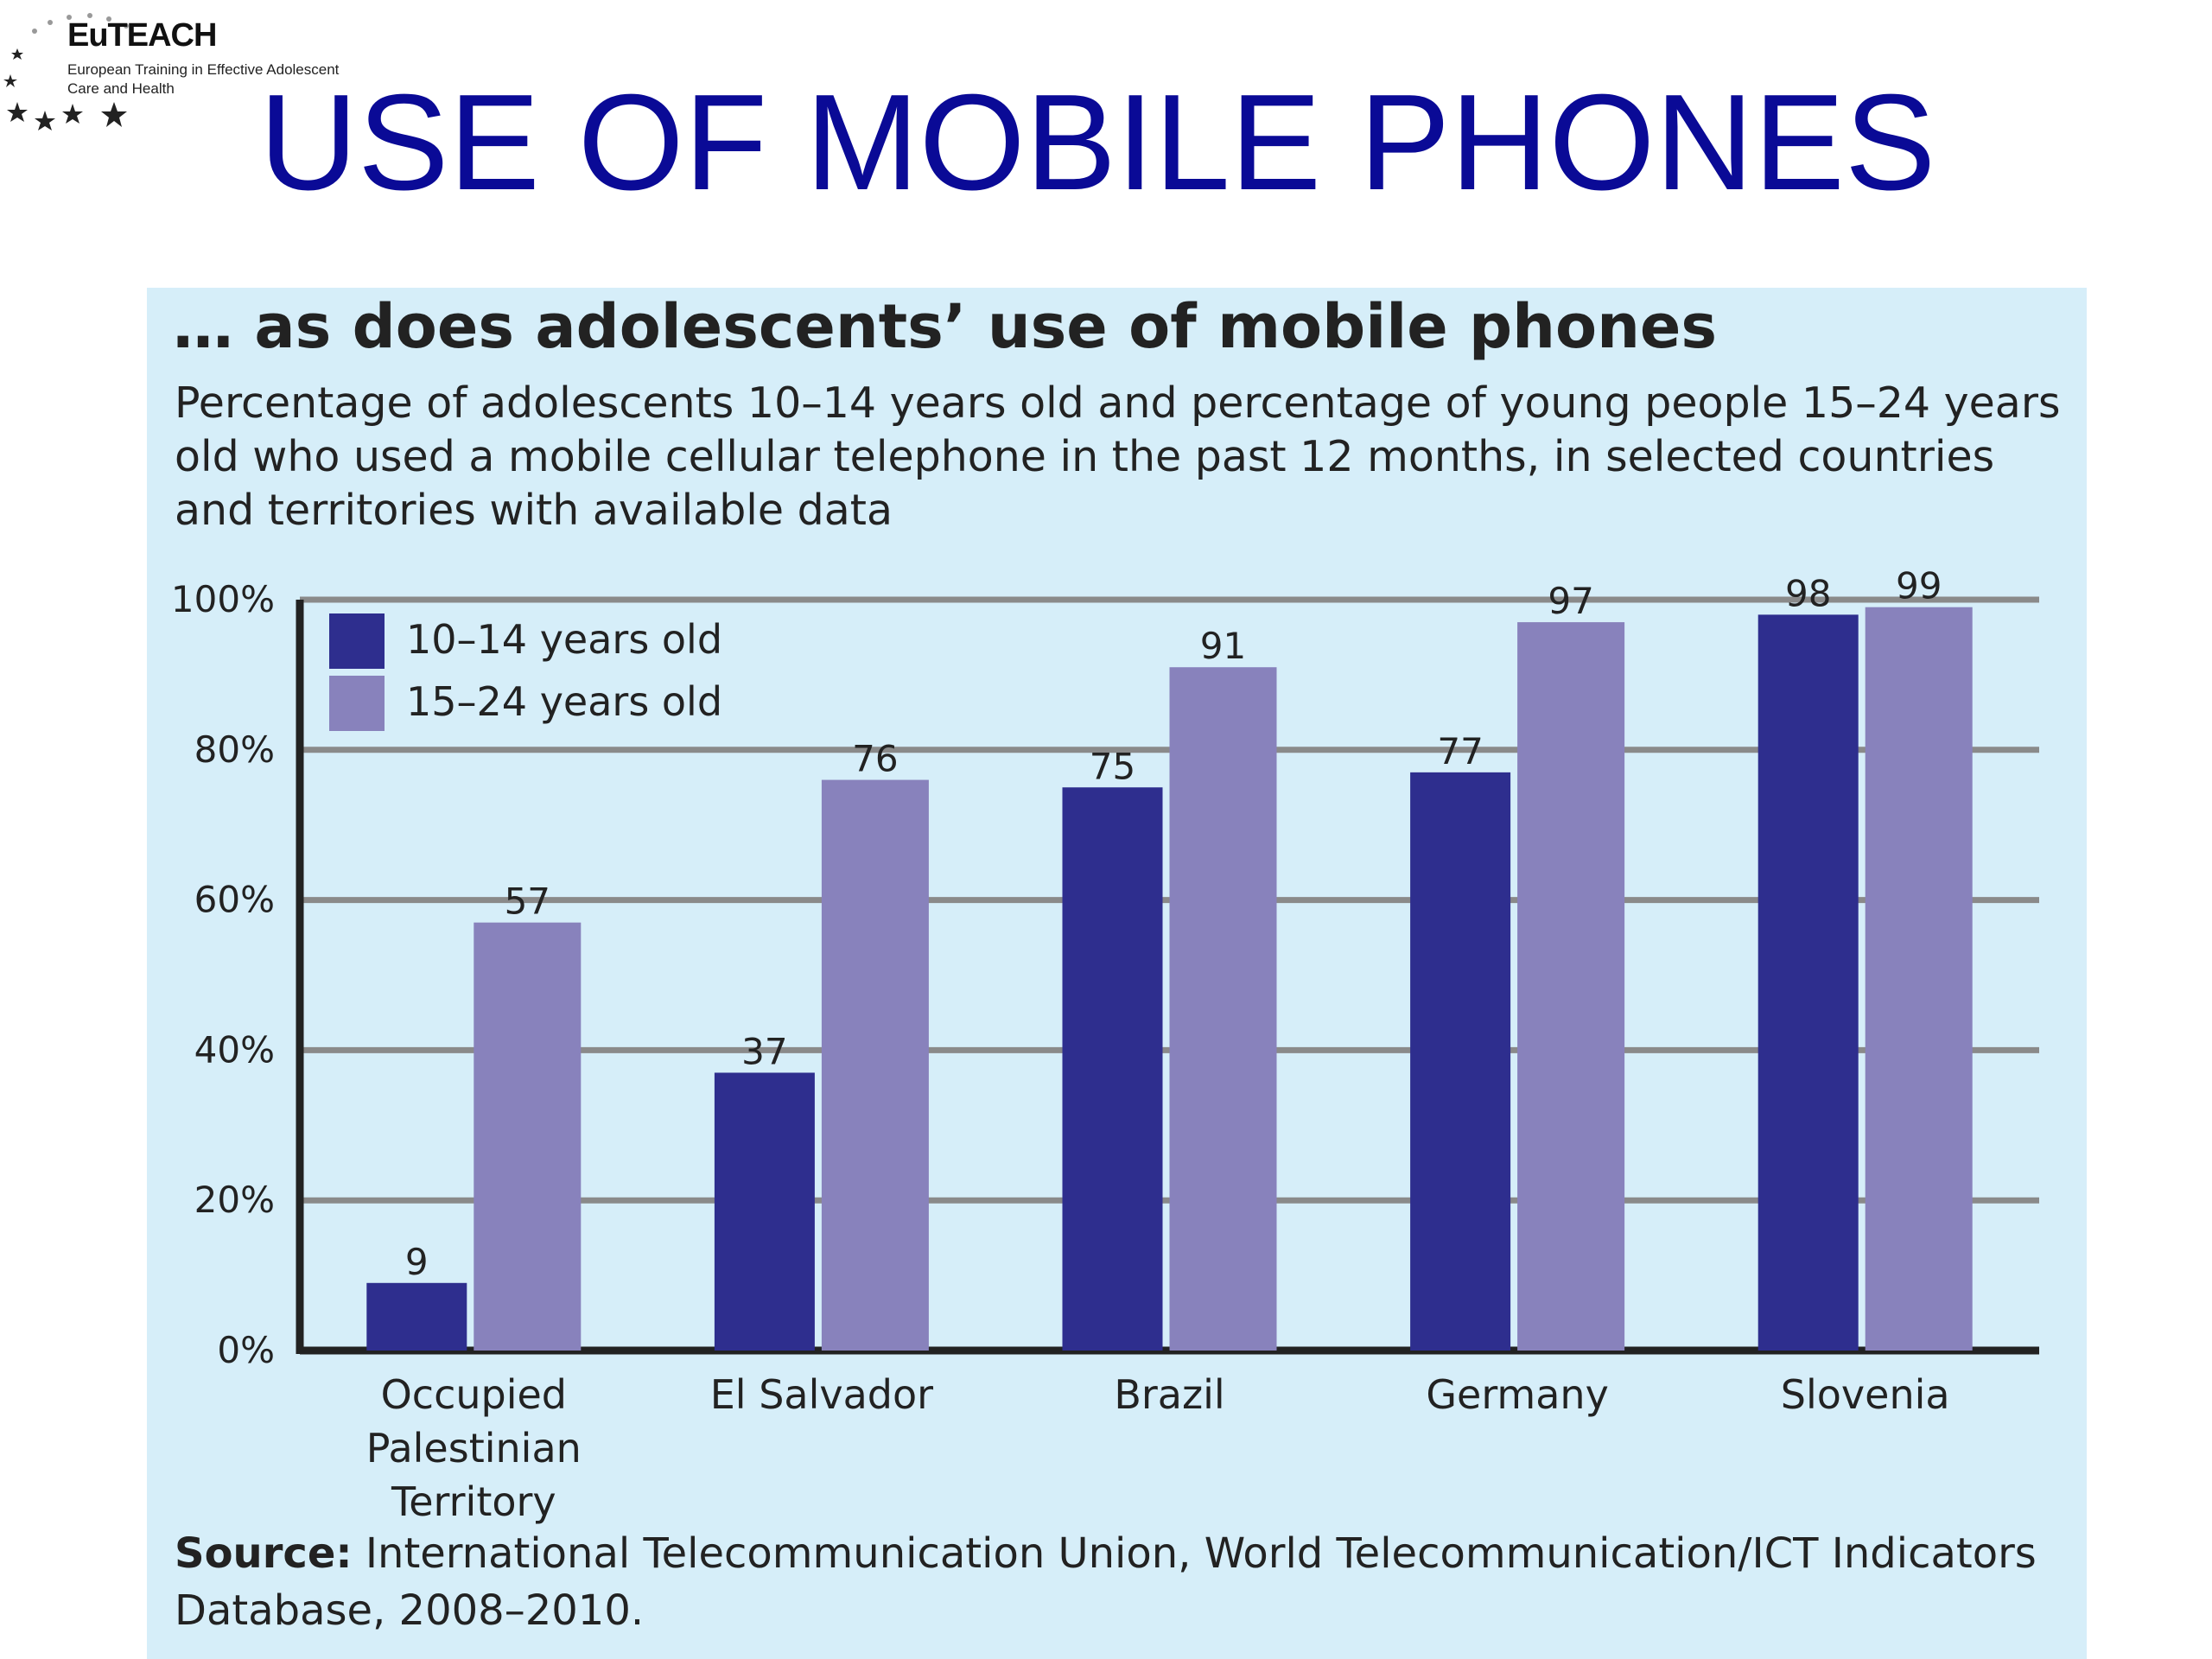  What do you see at coordinates (527, 901) in the screenshot?
I see `bar-value-label: 57` at bounding box center [527, 901].